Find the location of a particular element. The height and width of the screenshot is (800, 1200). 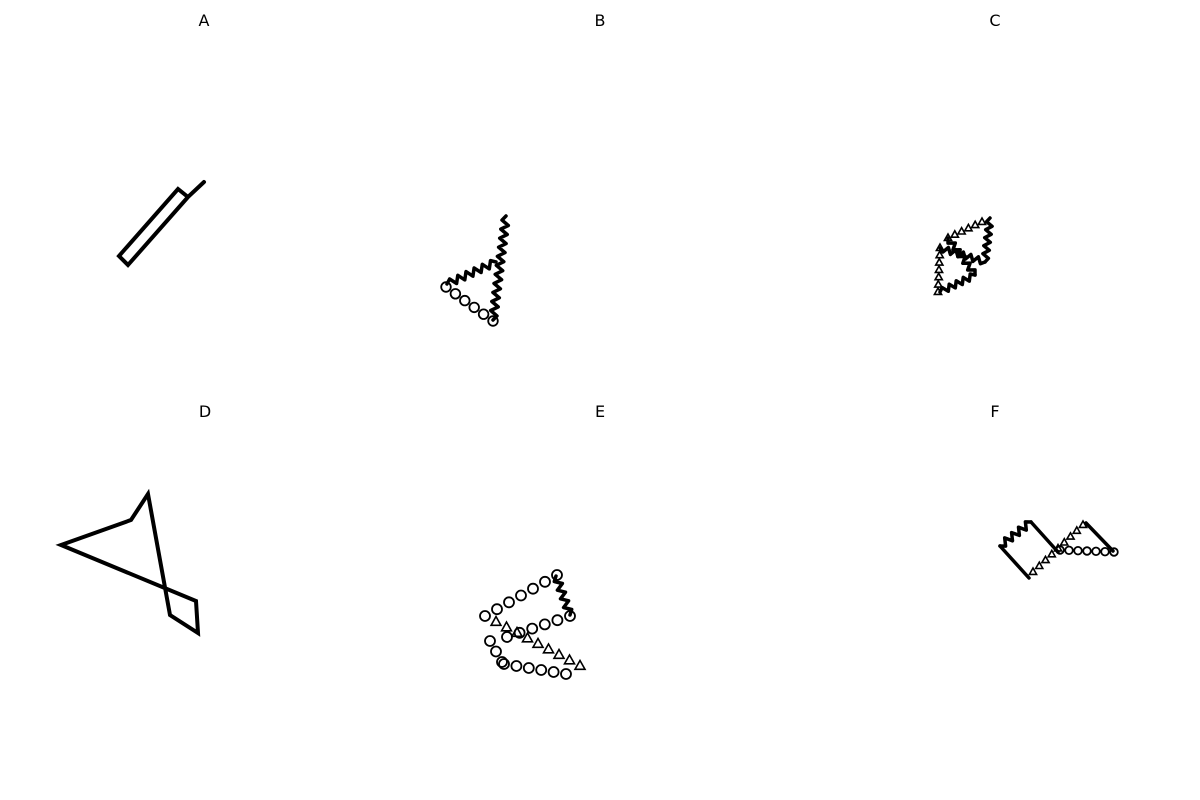

panel-f-shape is located at coordinates (1058, 549).